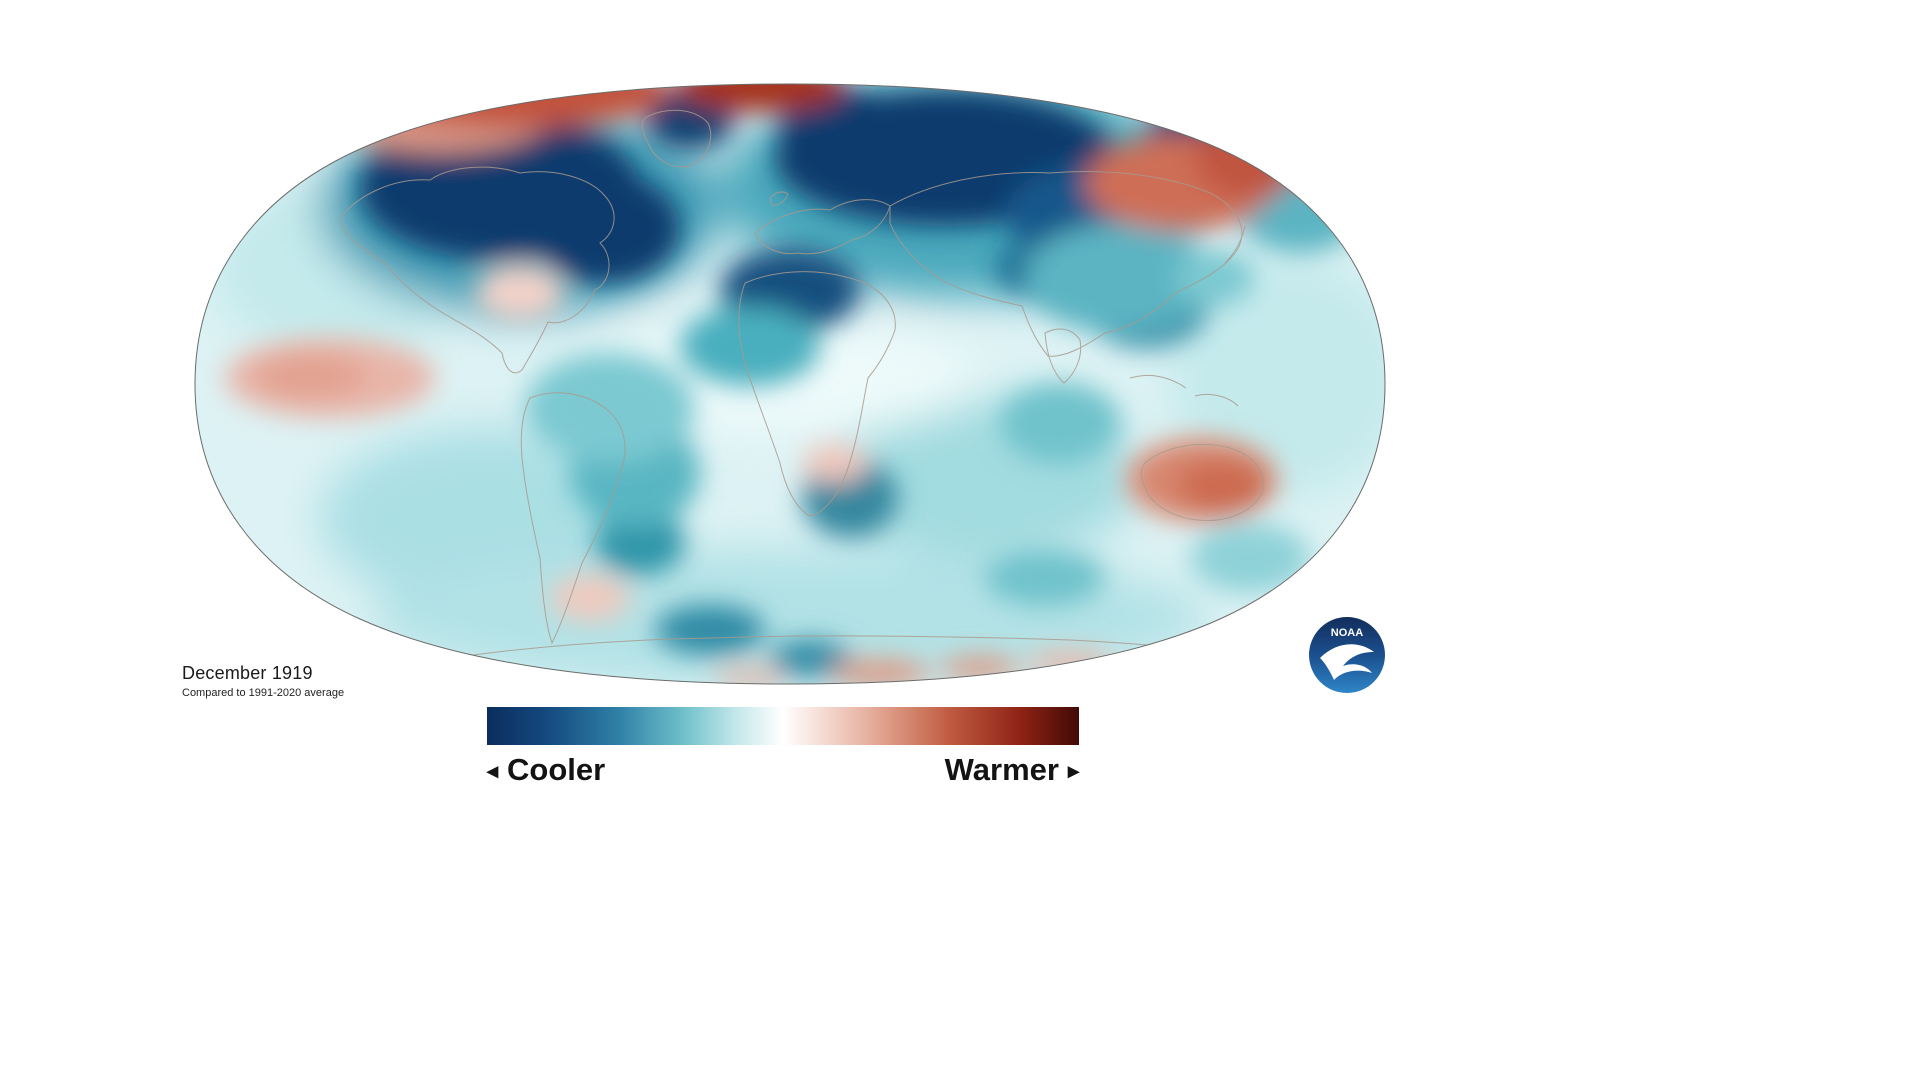 The height and width of the screenshot is (1080, 1920). I want to click on noaa-logo-text: NOAA, so click(1347, 633).